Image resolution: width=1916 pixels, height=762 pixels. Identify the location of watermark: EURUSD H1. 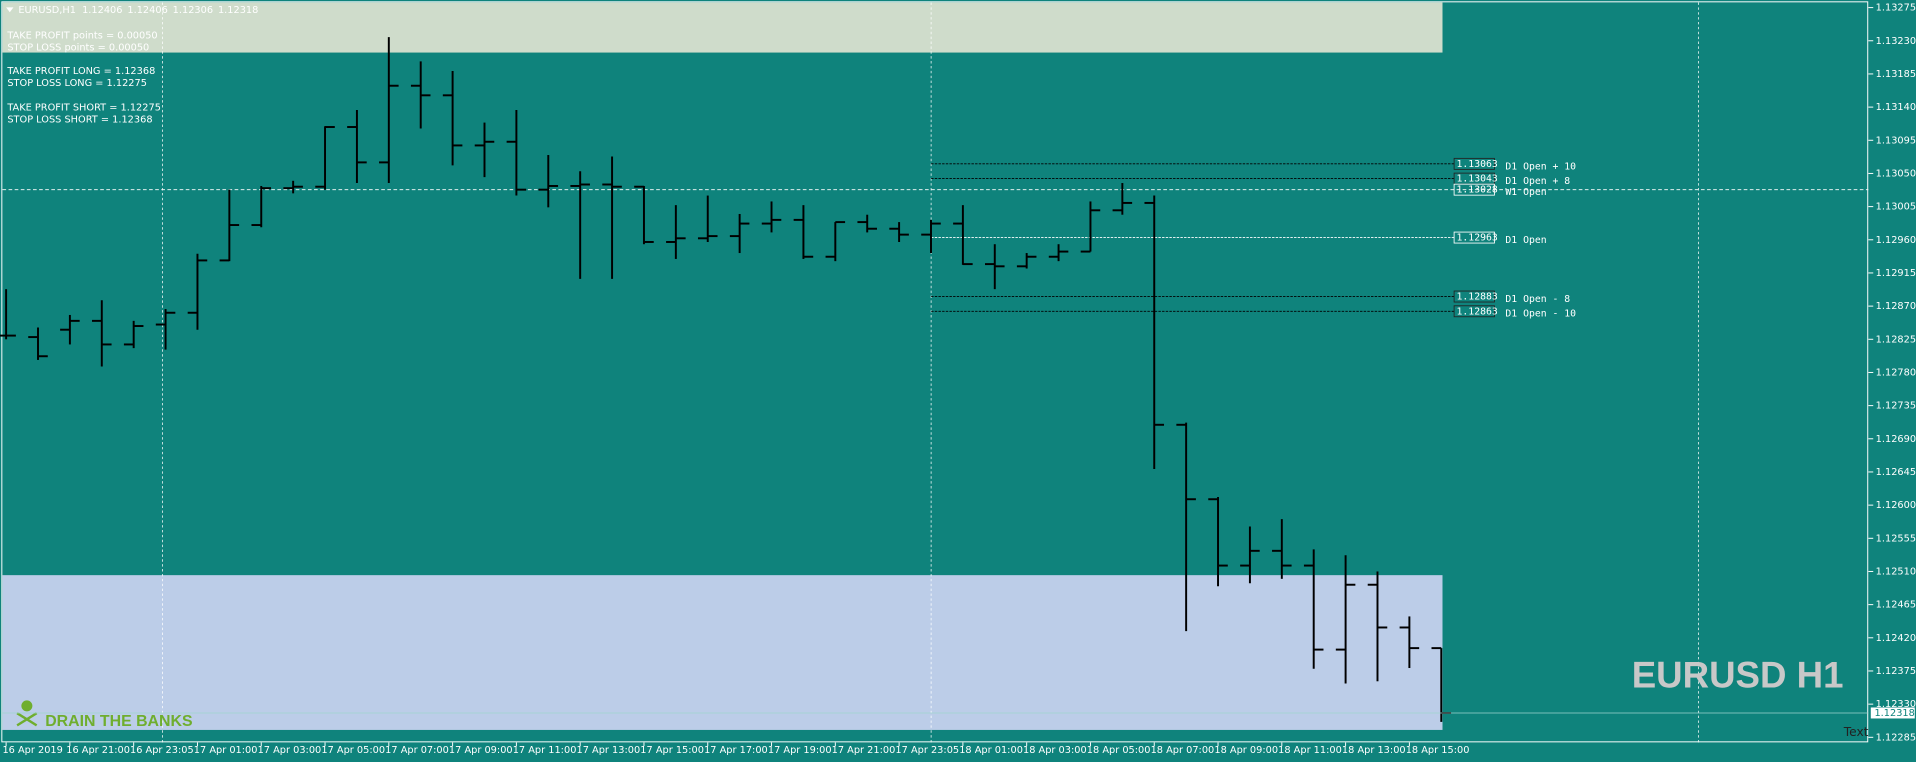
(1738, 674).